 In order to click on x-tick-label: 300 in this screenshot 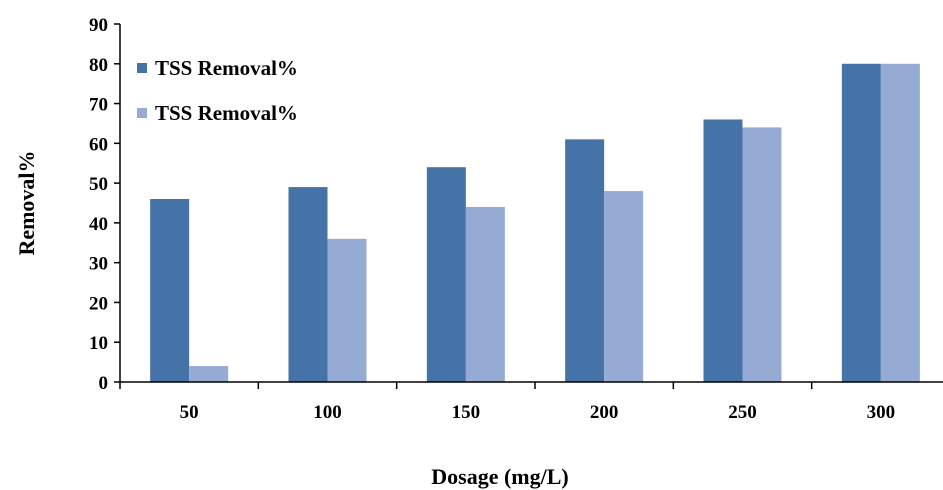, I will do `click(881, 412)`.